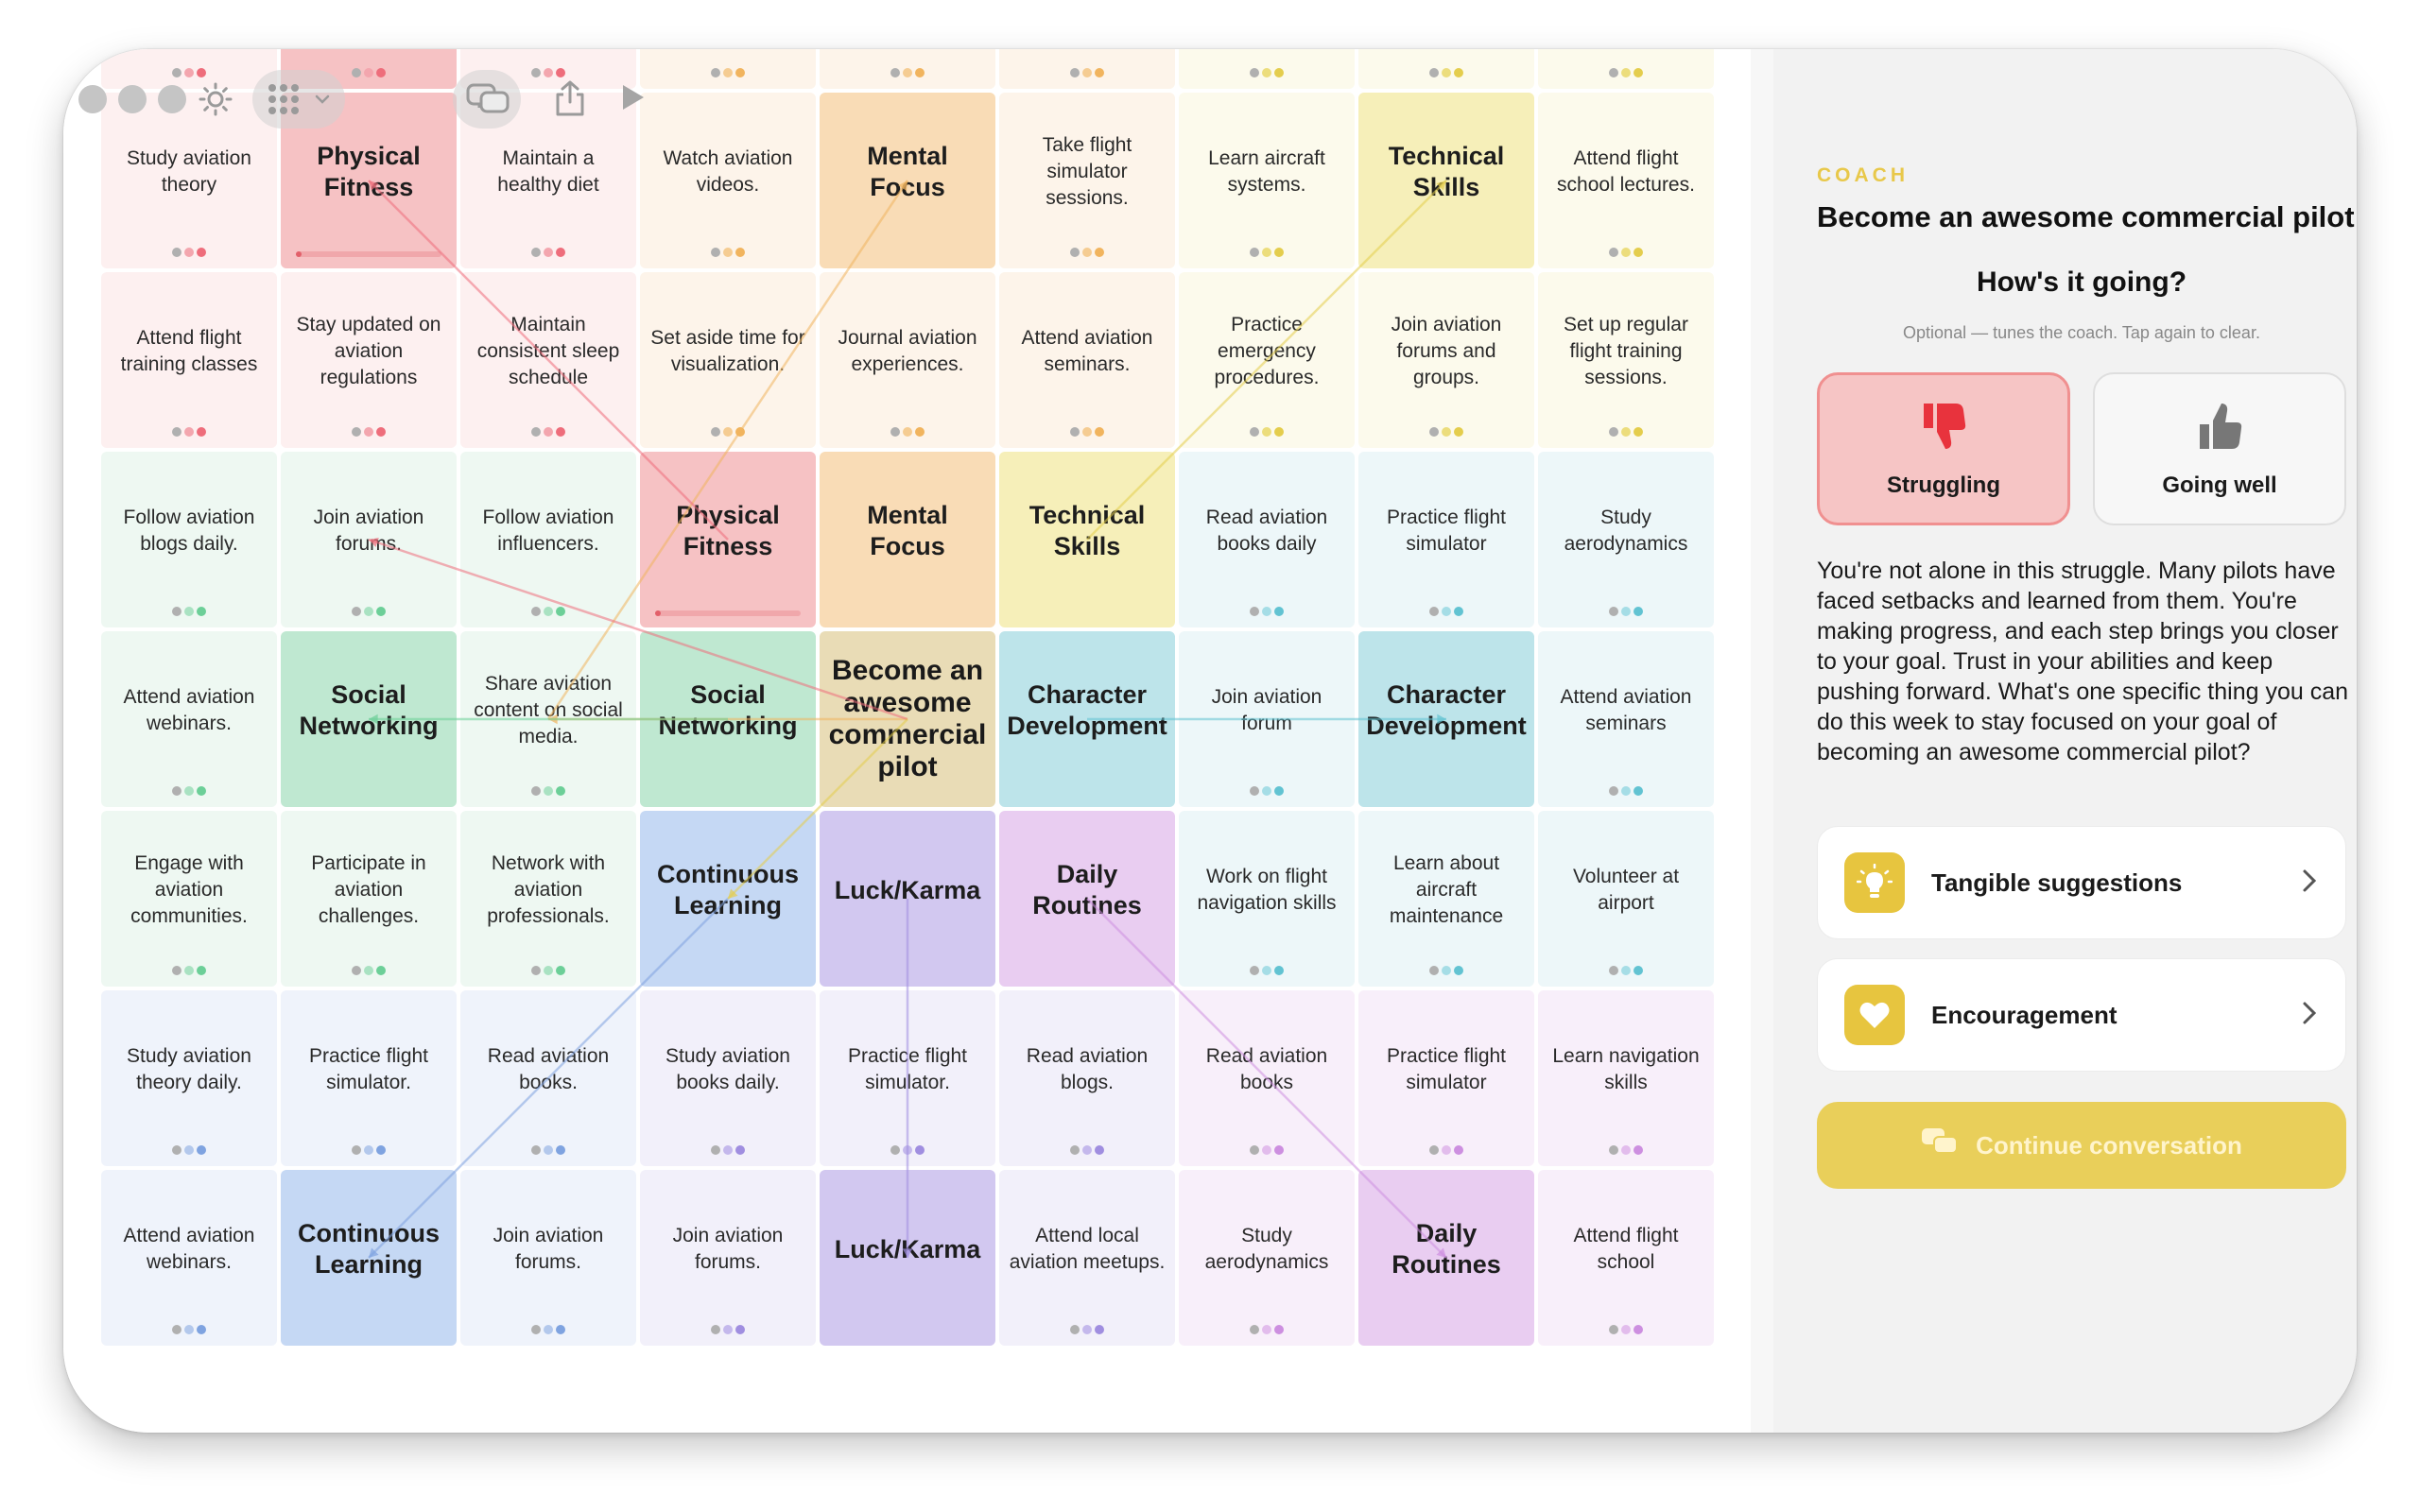 The image size is (2420, 1512). I want to click on grid-view-button, so click(298, 99).